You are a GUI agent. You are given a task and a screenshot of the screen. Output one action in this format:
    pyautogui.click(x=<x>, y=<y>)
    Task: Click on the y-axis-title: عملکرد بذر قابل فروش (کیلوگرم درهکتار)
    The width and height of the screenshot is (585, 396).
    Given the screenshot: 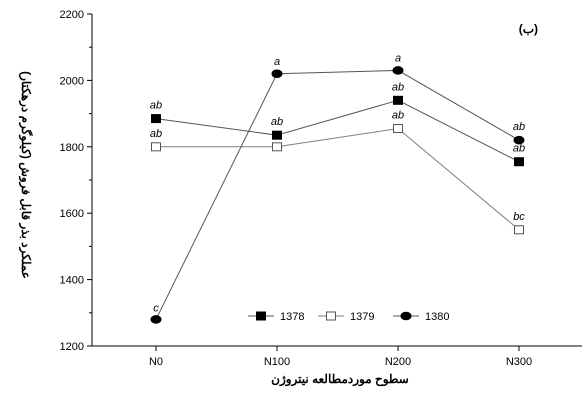 What is the action you would take?
    pyautogui.click(x=26, y=175)
    